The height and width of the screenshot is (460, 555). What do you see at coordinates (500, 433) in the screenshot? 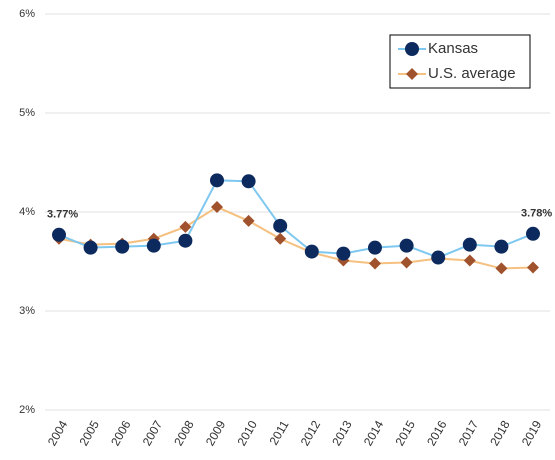
I see `x-tick-label: 2018` at bounding box center [500, 433].